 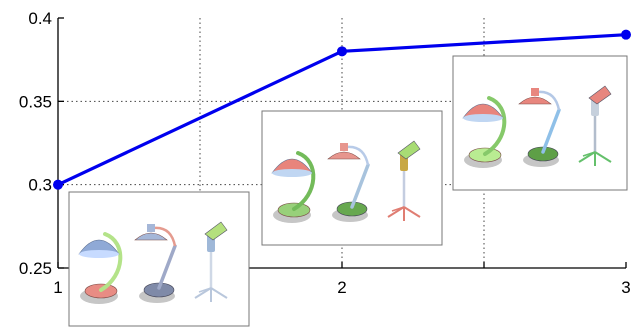 What do you see at coordinates (341, 287) in the screenshot?
I see `x-tick-label: 2` at bounding box center [341, 287].